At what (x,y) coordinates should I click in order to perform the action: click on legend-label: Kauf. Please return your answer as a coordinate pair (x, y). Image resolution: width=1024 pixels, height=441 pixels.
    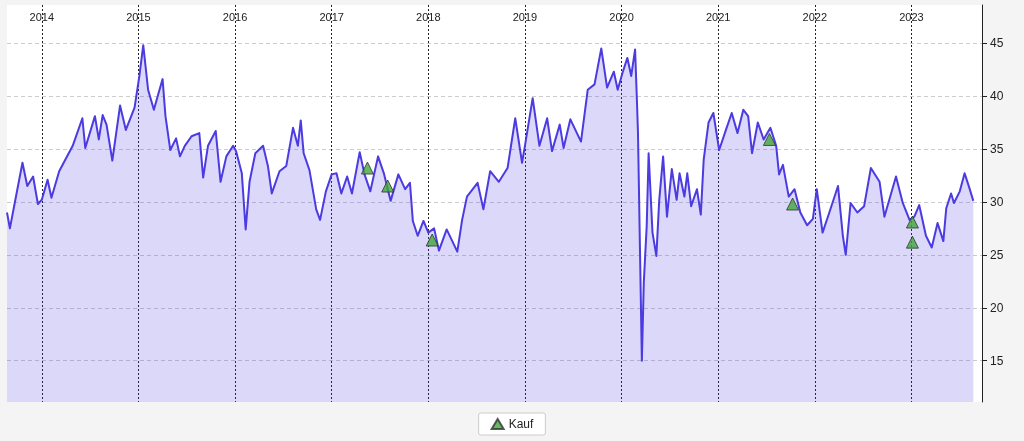
    Looking at the image, I should click on (521, 424).